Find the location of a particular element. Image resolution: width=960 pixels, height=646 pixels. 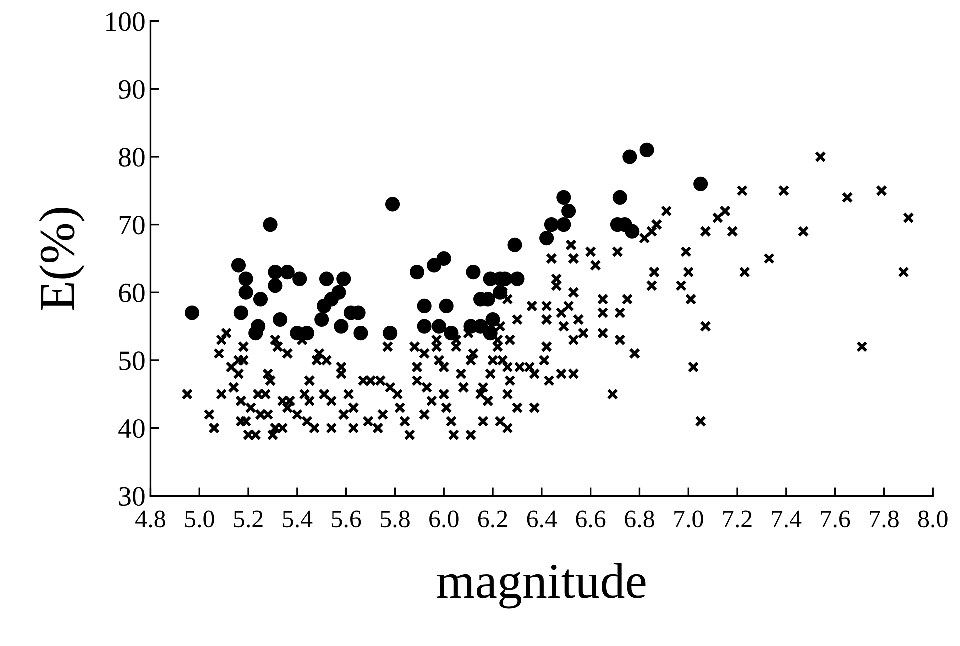

x-tick-label: 6.8 is located at coordinates (639, 519).